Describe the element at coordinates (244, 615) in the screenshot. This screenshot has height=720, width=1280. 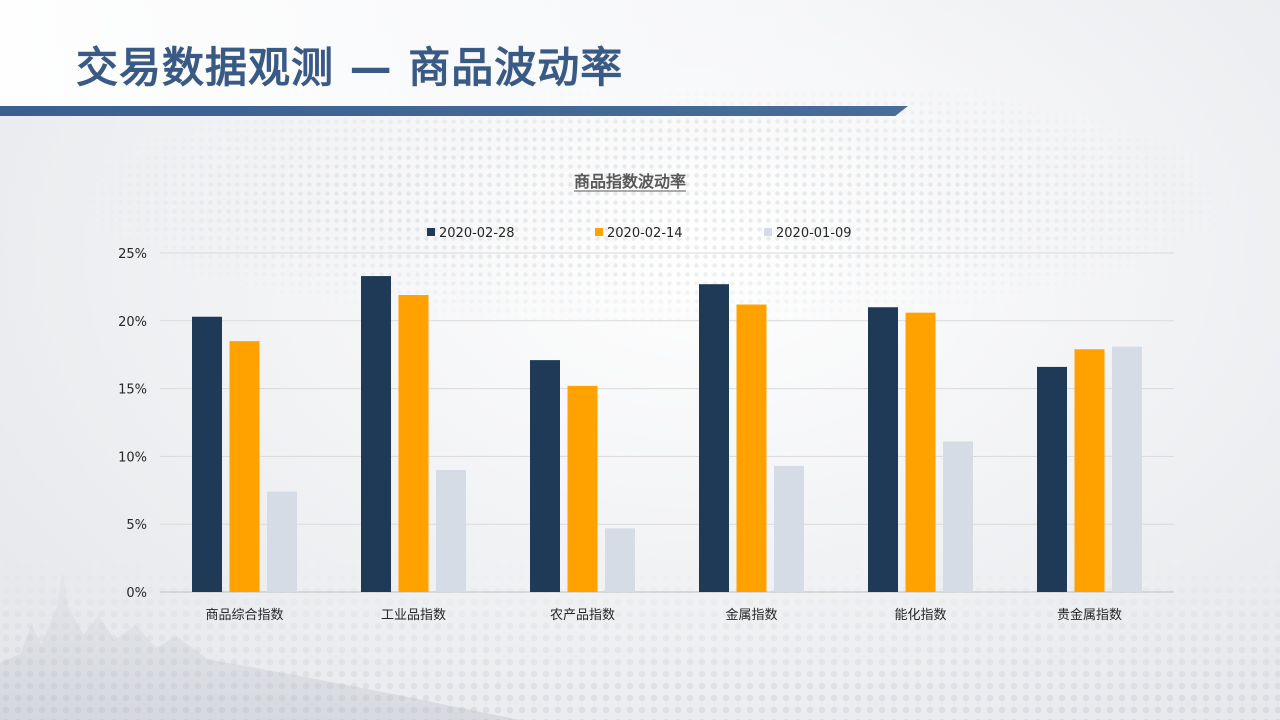
I see `x-category-label: 商品综合指数` at that location.